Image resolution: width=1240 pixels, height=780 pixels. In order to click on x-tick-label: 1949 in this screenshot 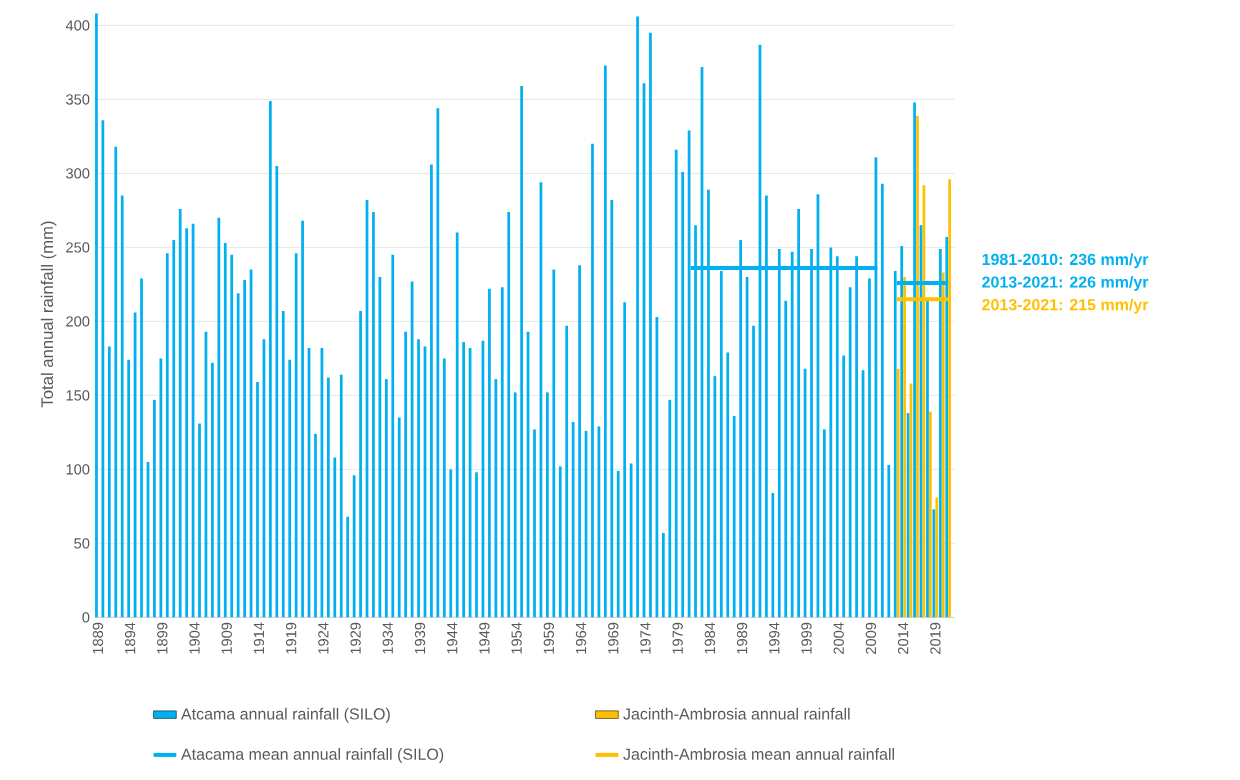, I will do `click(484, 638)`.